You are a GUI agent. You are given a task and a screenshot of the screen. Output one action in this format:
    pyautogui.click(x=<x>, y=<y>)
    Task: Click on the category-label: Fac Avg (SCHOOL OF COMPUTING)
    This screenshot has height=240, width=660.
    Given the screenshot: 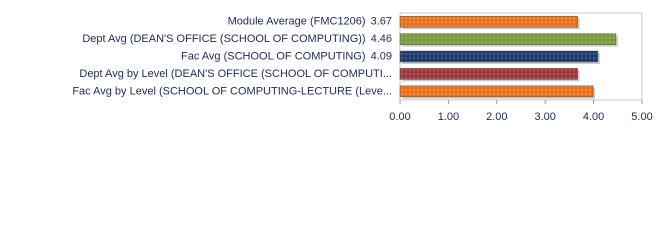 What is the action you would take?
    pyautogui.click(x=273, y=56)
    